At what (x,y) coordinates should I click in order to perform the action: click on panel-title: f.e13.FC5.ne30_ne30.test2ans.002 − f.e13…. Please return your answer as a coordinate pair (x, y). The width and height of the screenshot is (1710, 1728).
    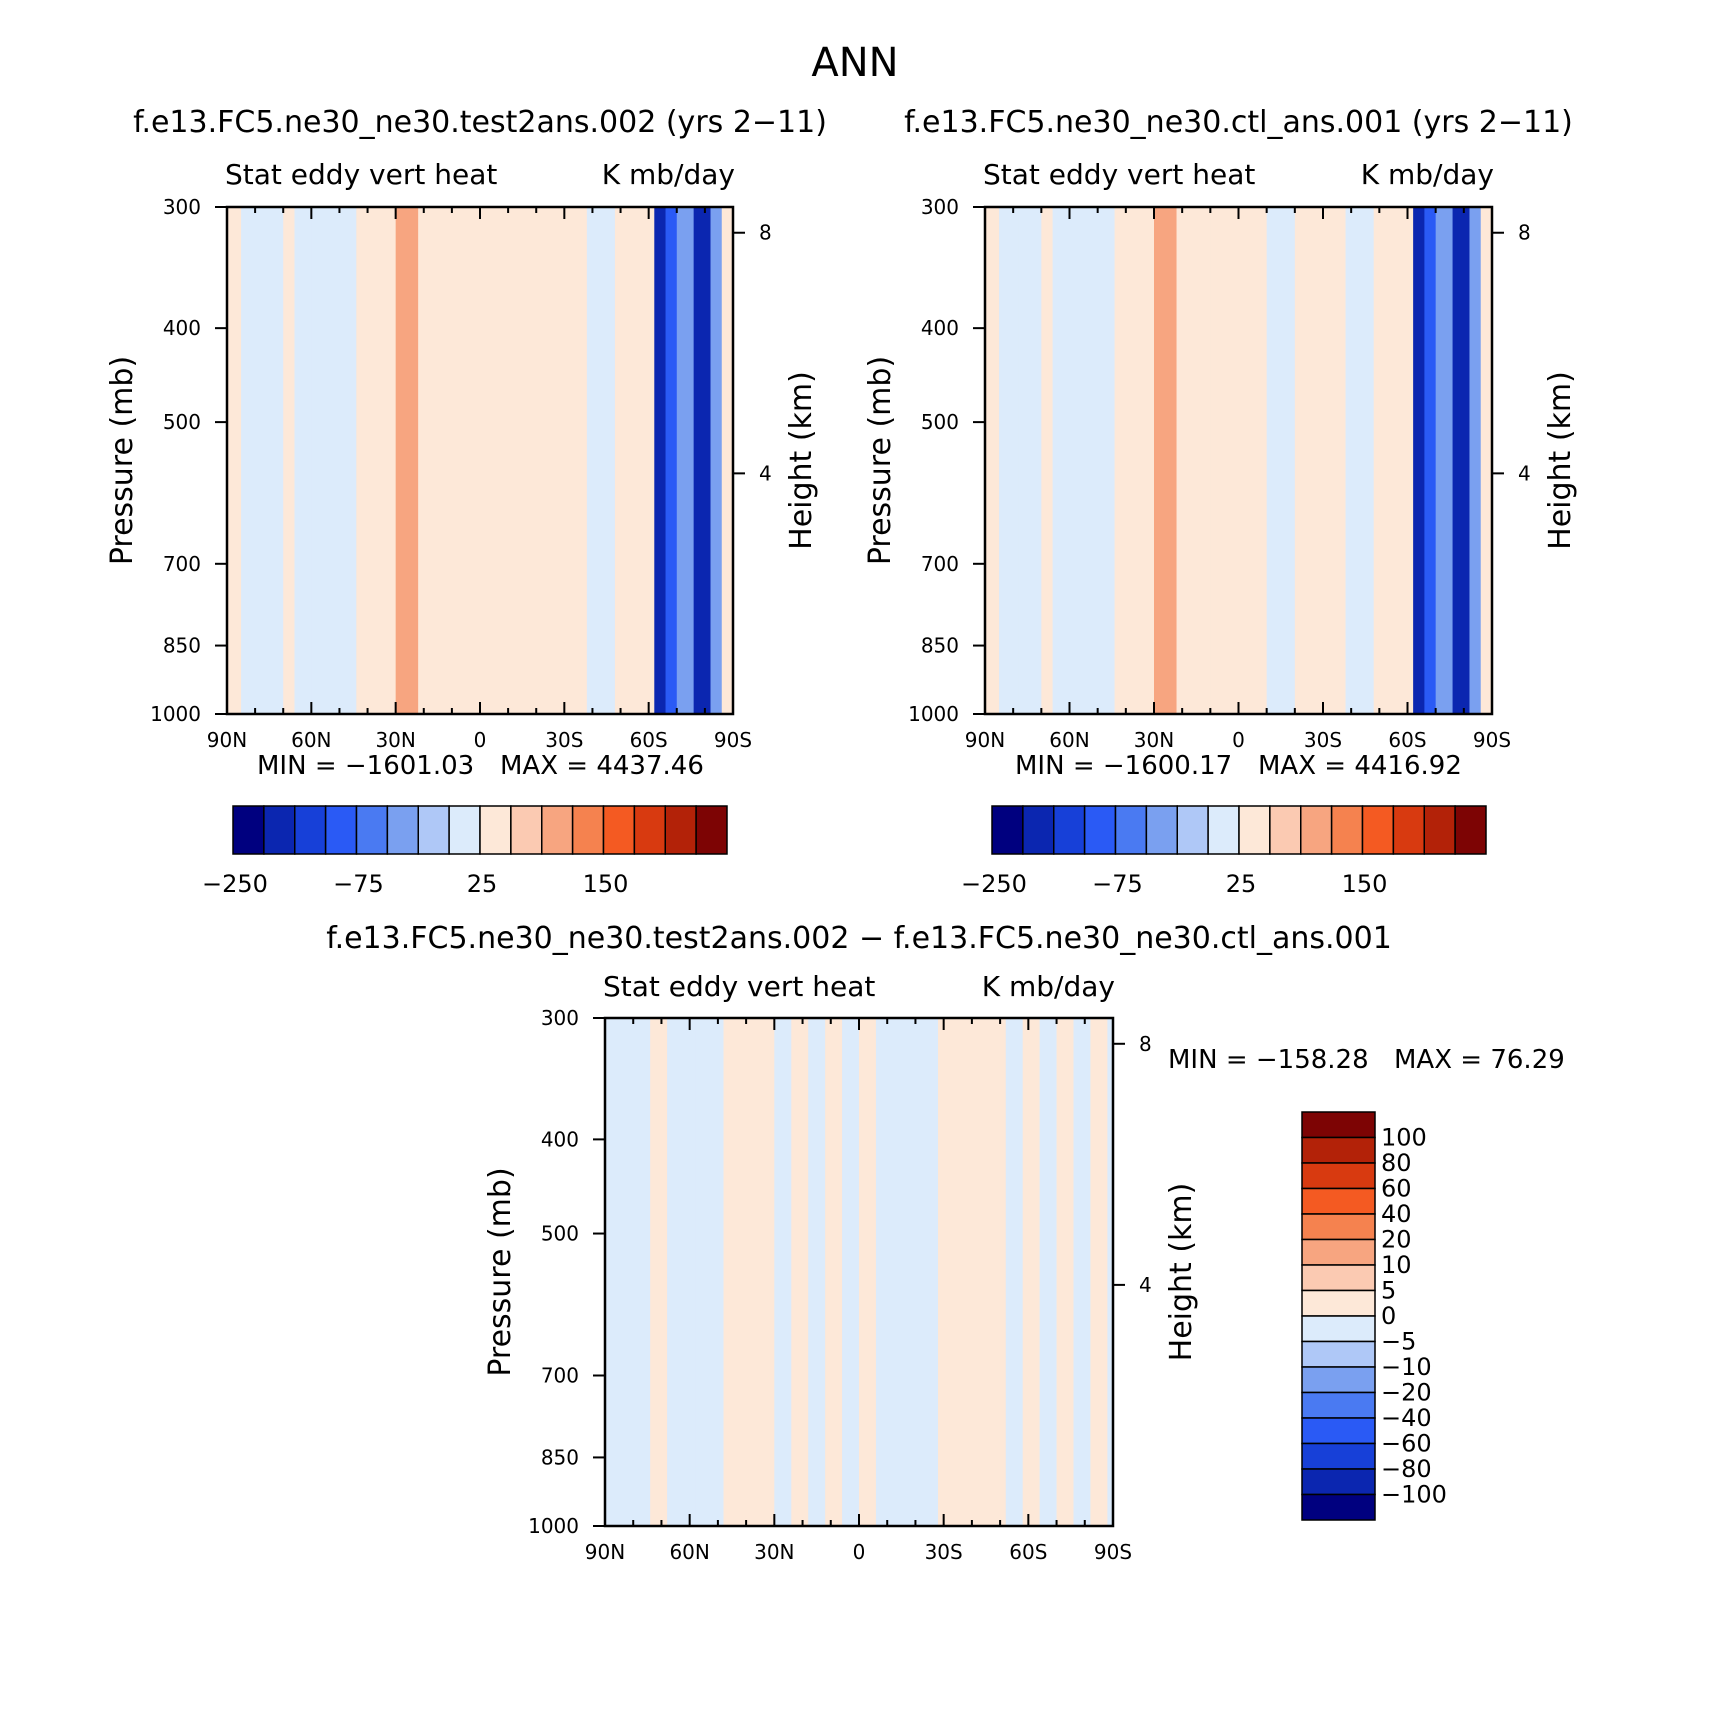
    Looking at the image, I should click on (859, 938).